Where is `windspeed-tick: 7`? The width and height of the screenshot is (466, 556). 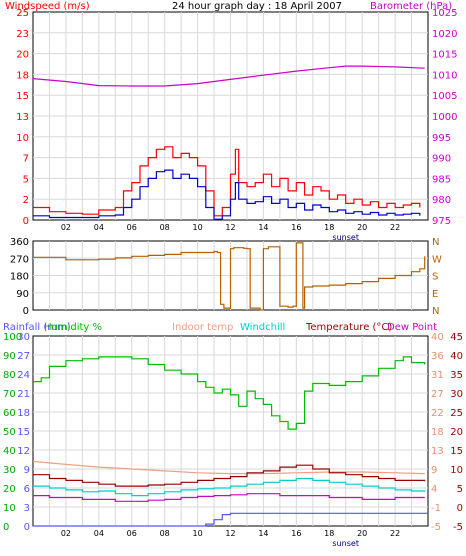 windspeed-tick: 7 is located at coordinates (26, 159).